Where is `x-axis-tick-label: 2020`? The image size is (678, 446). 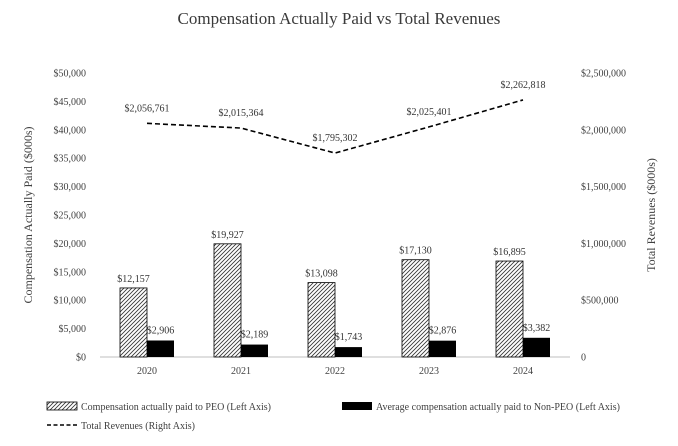 x-axis-tick-label: 2020 is located at coordinates (147, 371).